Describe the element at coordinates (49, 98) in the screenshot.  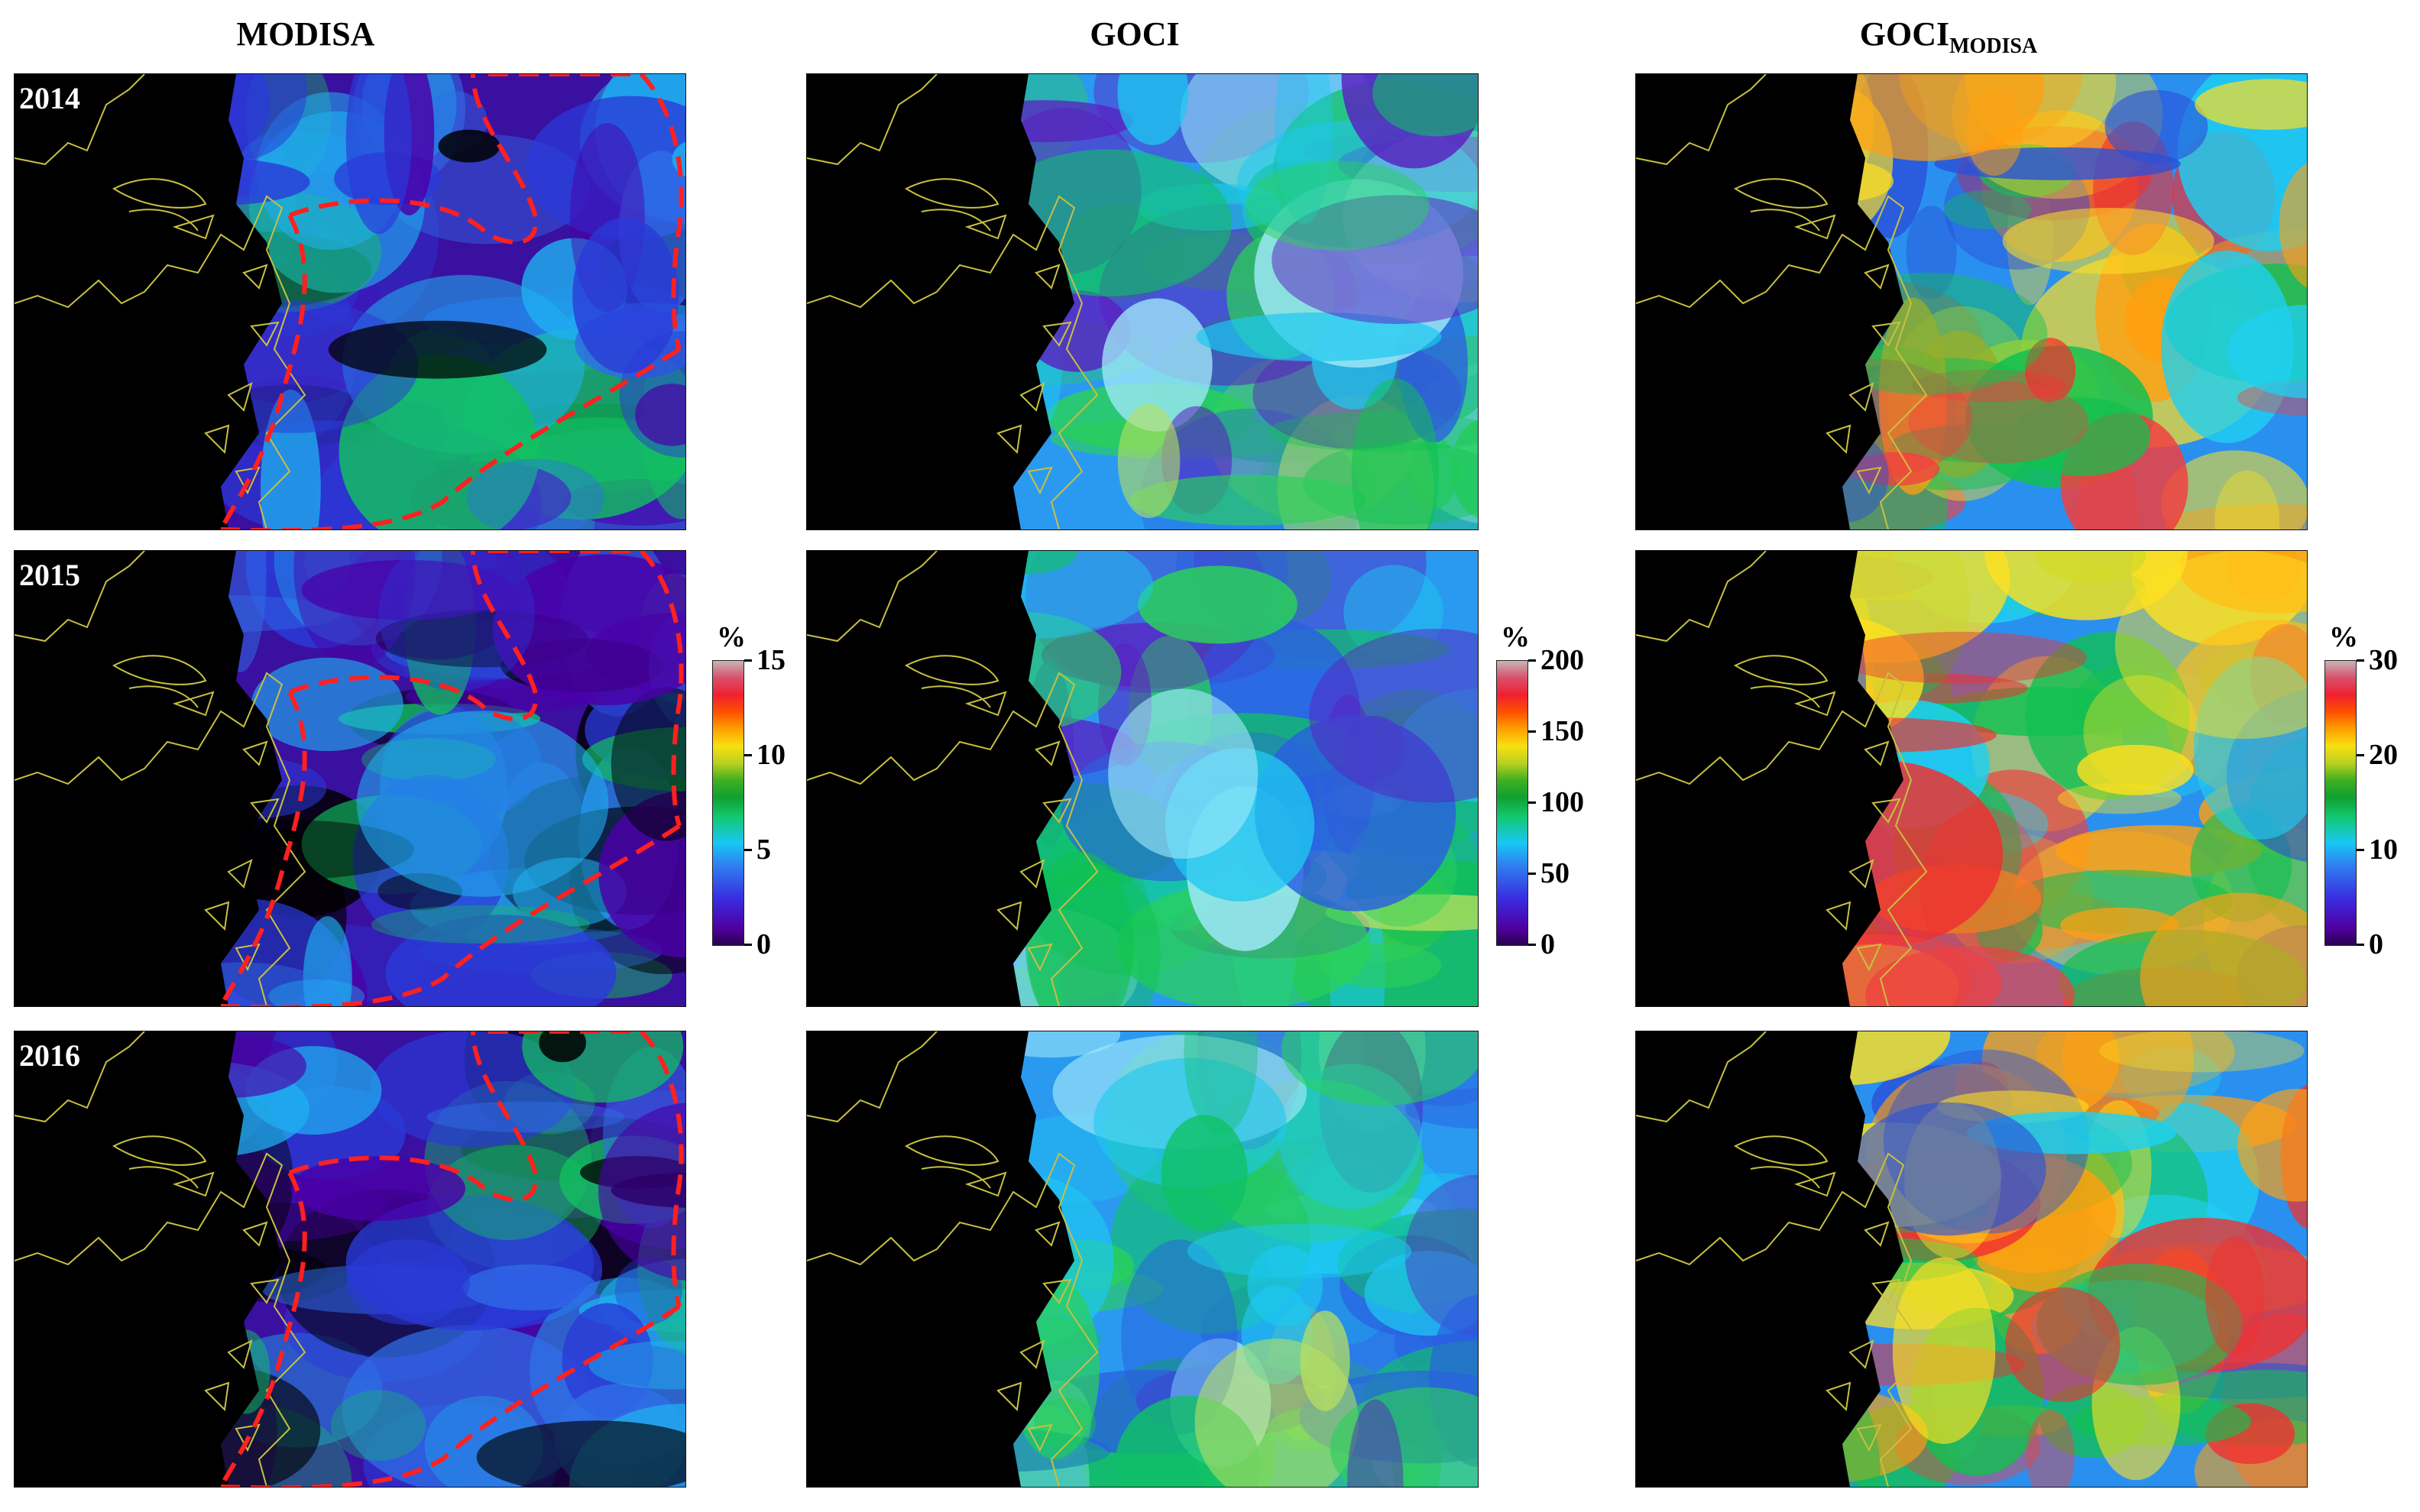
I see `year-label: 2014` at that location.